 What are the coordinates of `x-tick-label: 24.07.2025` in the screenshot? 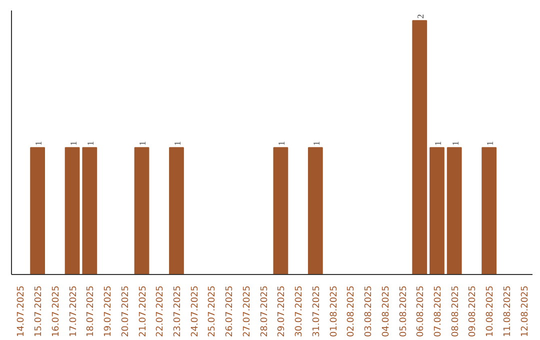 It's located at (195, 312).